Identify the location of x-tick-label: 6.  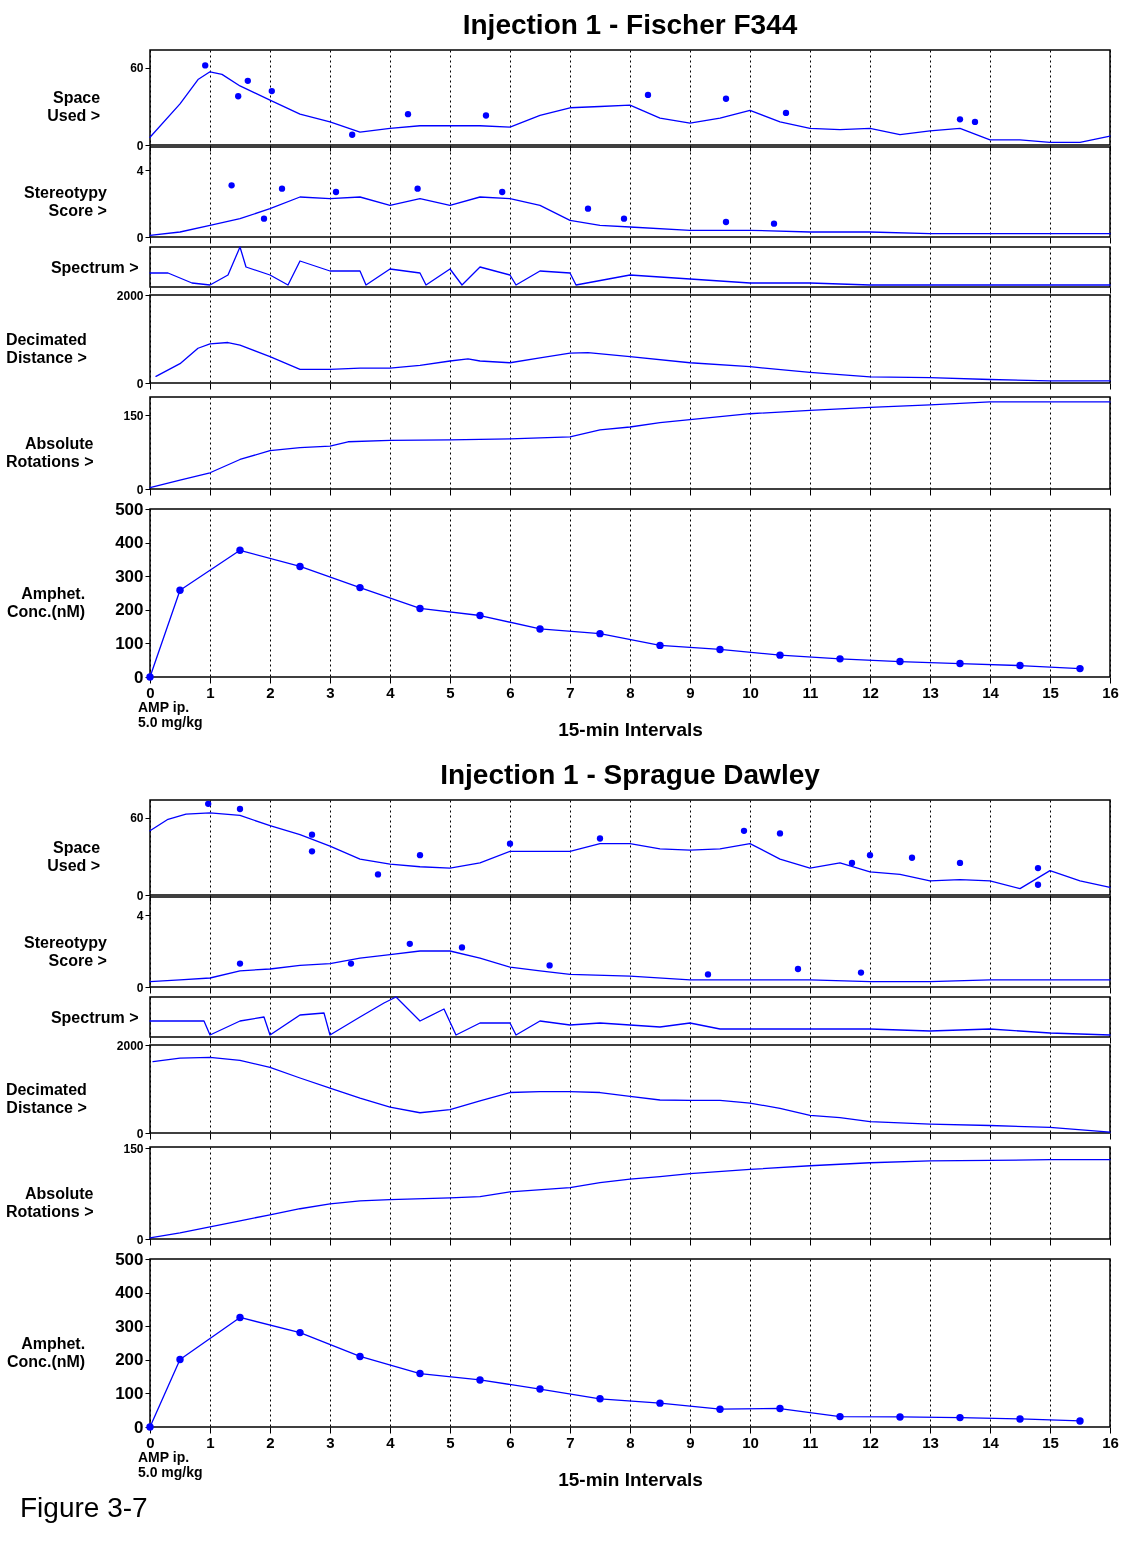
(510, 1442).